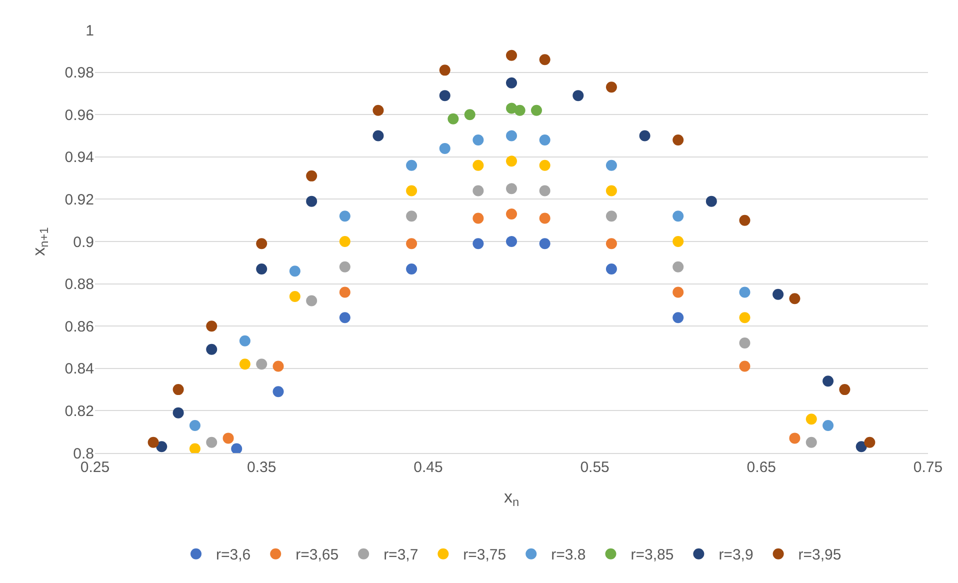 The width and height of the screenshot is (958, 583). Describe the element at coordinates (928, 467) in the screenshot. I see `x-tick-label: 0.75` at that location.